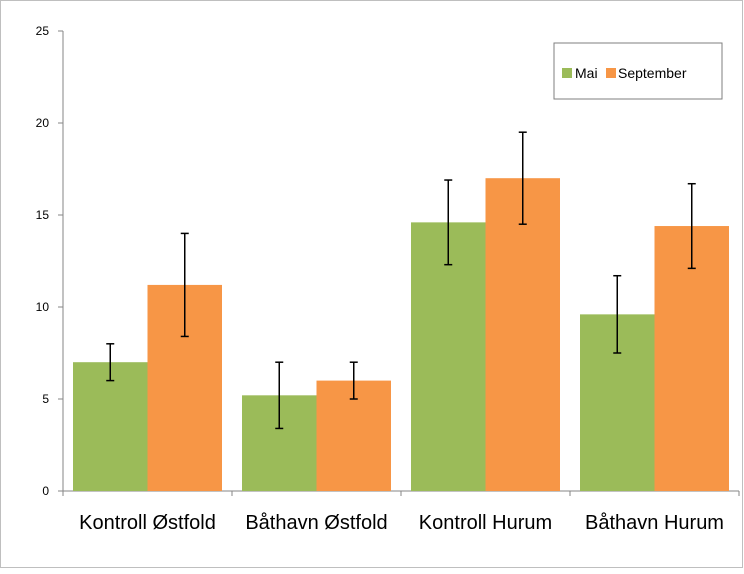 This screenshot has height=574, width=744. I want to click on legend-label-mai: Mai, so click(586, 73).